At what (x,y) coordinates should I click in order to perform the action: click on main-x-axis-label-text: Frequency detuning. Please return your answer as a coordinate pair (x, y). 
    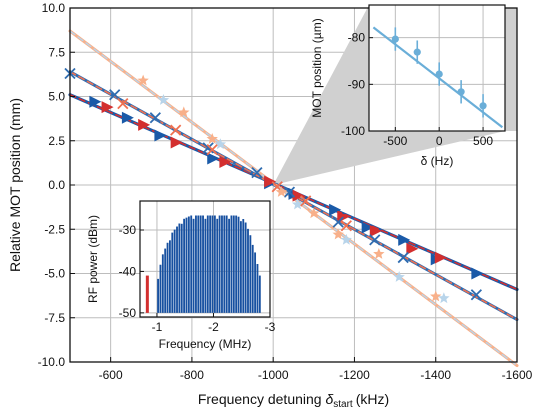
    Looking at the image, I should click on (260, 399).